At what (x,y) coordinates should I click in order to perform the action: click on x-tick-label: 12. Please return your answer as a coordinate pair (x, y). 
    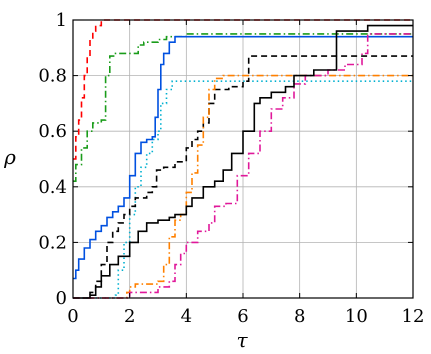
    Looking at the image, I should click on (413, 316).